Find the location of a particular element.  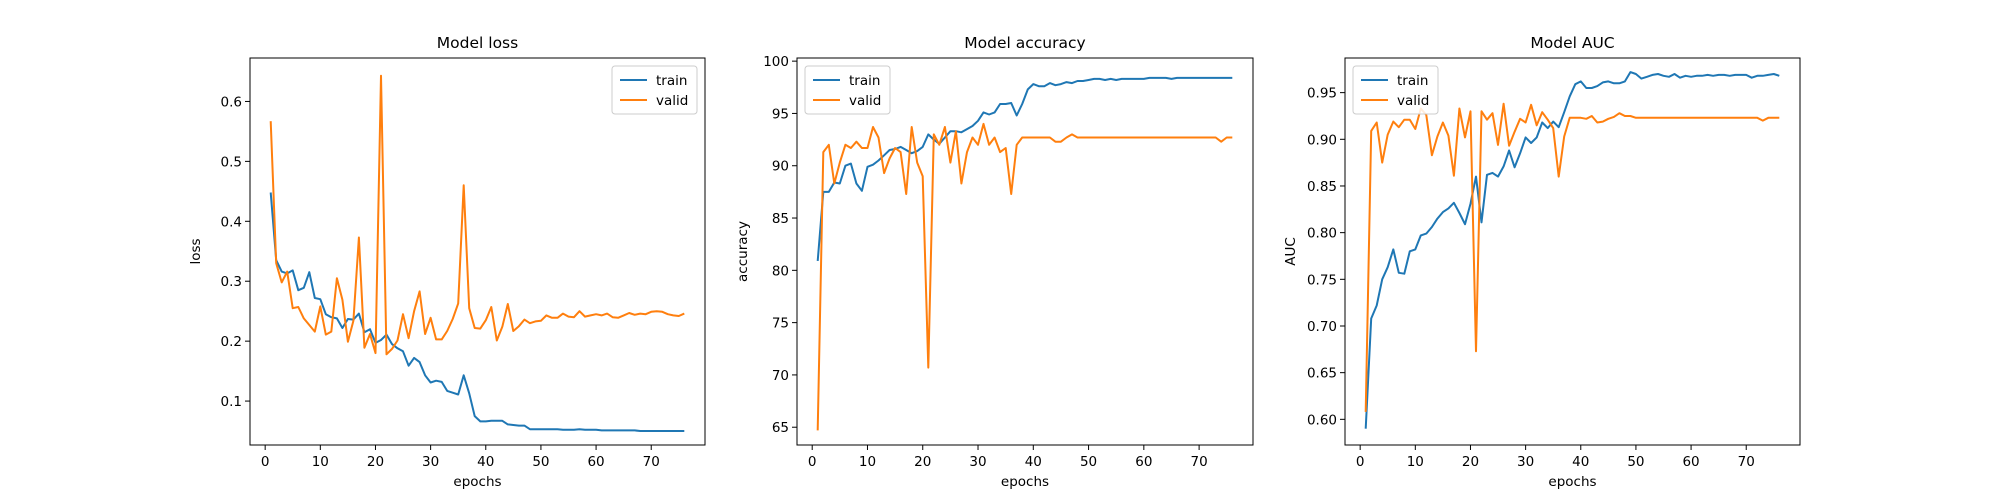

y-tick-label: 0.5 is located at coordinates (231, 162).